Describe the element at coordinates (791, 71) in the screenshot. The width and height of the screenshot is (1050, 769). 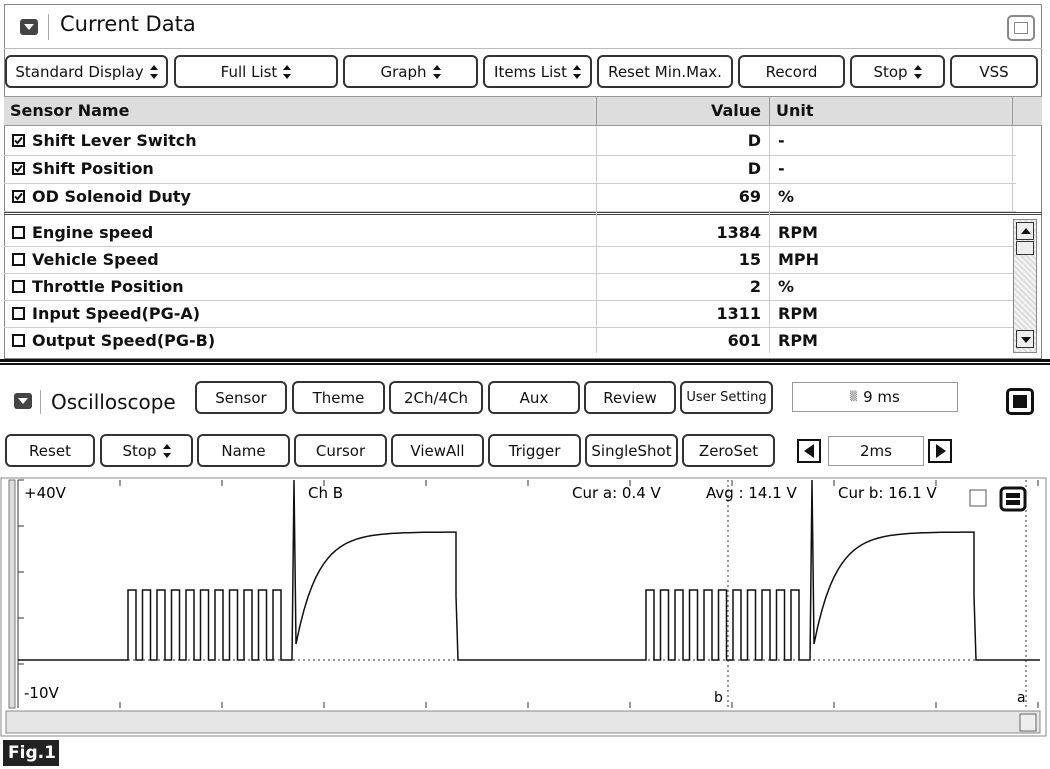
I see `button: Record` at that location.